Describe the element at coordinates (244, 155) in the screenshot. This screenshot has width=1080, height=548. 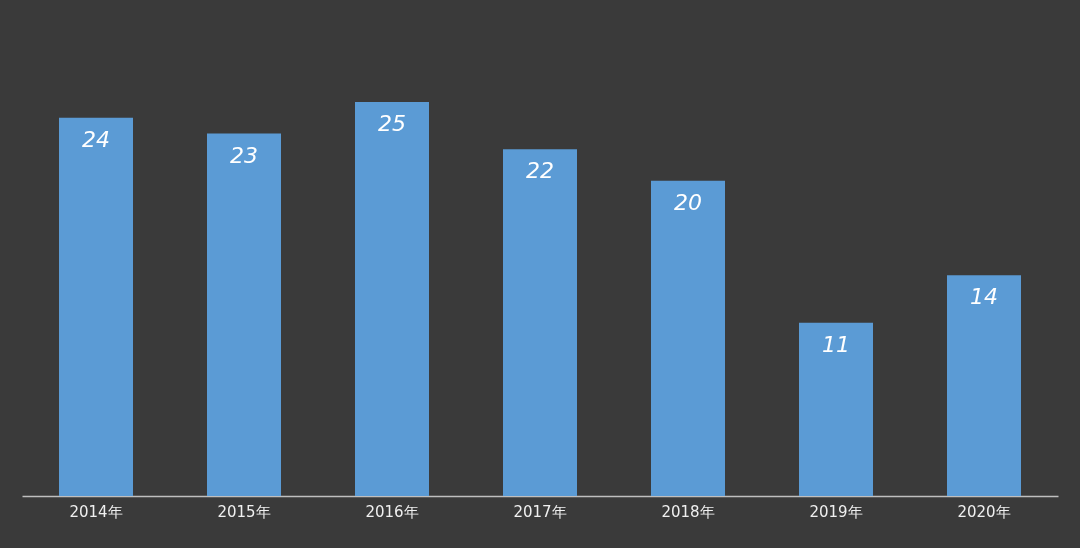
I see `data-label: 23` at that location.